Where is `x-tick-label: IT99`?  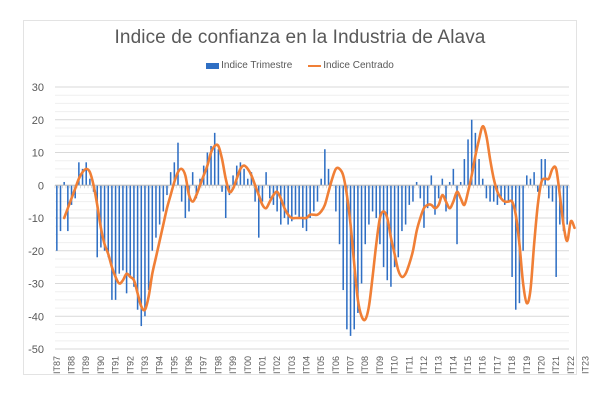 x-tick-label: IT99 is located at coordinates (233, 365).